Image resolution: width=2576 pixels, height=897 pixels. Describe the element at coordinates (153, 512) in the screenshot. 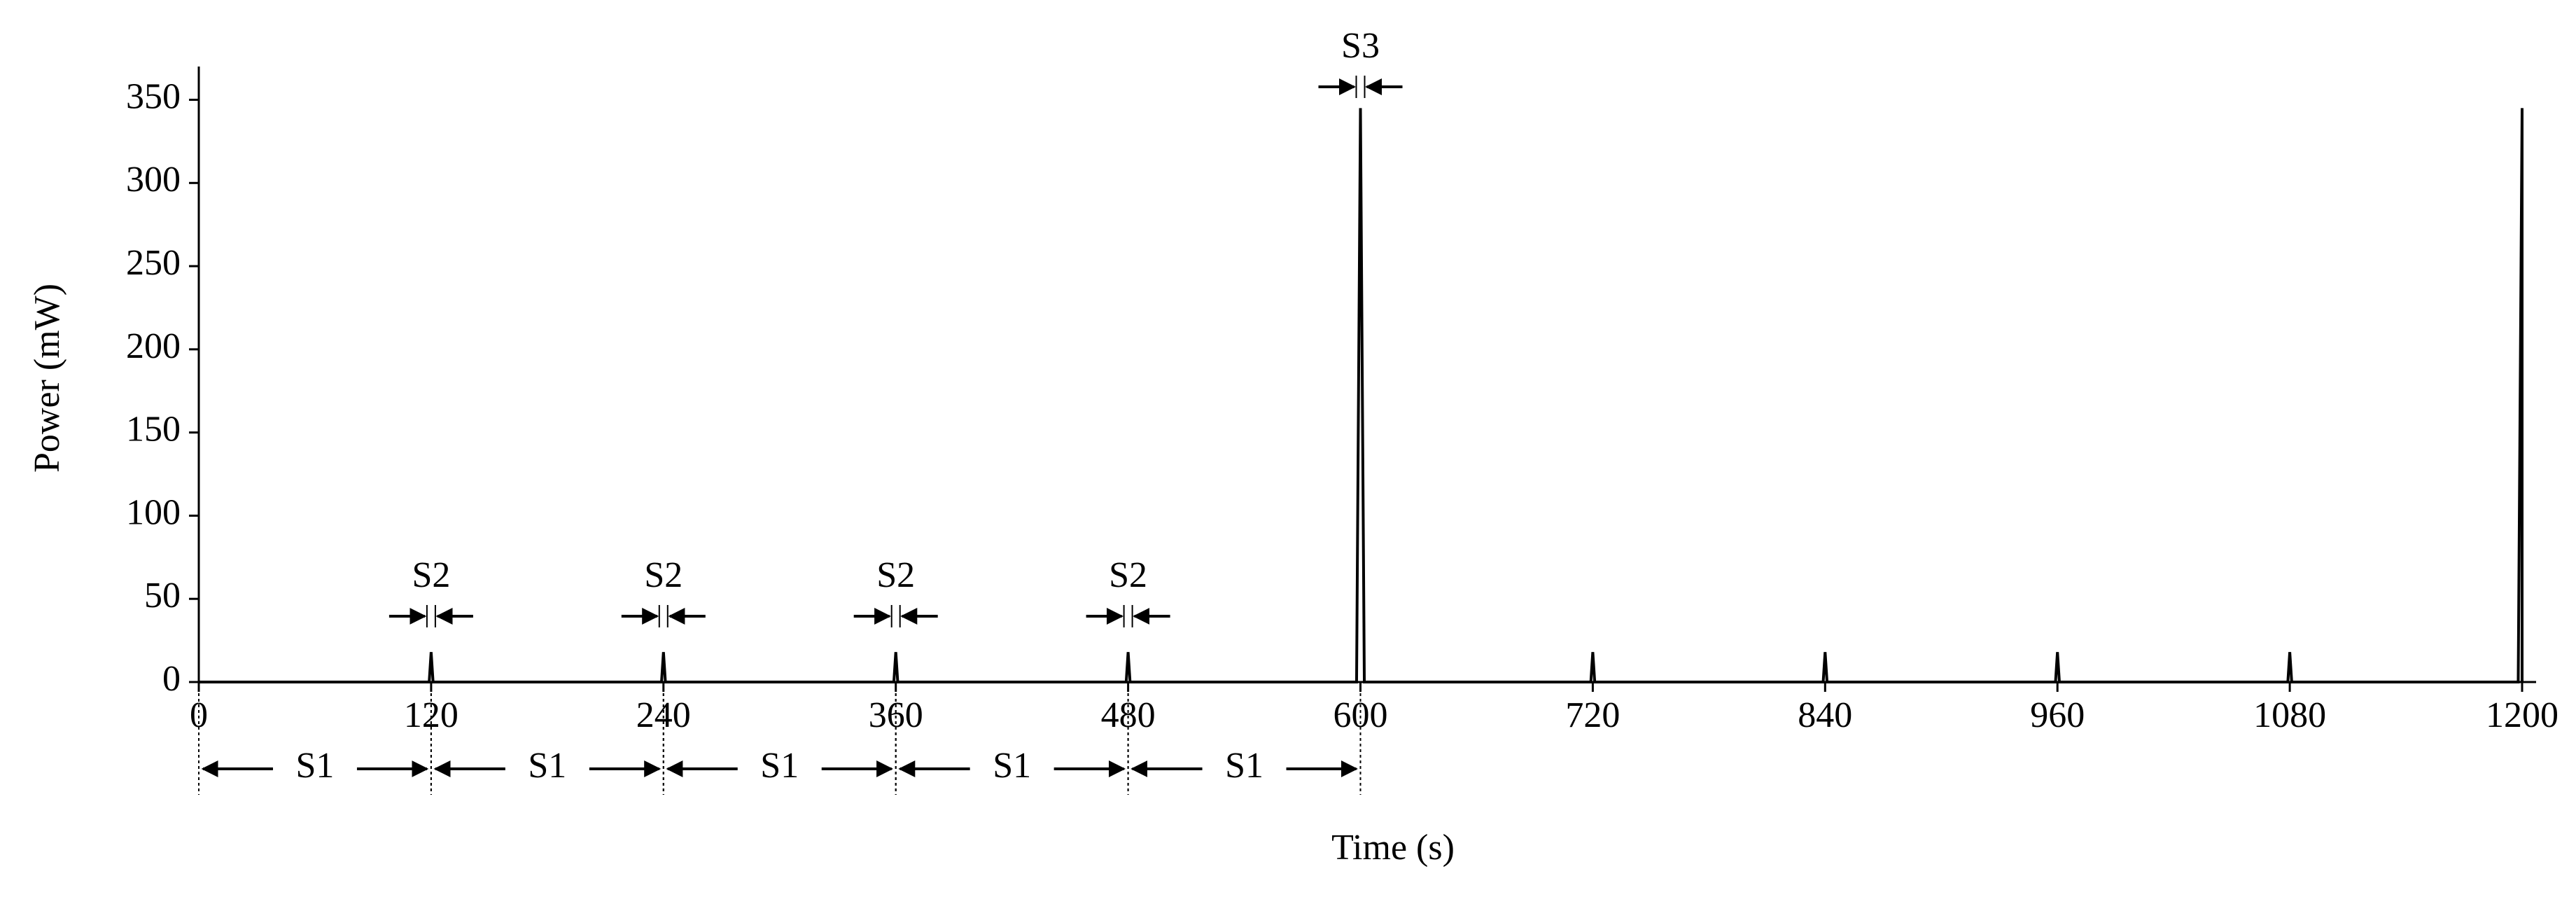

I see `y-tick-label: 100` at that location.